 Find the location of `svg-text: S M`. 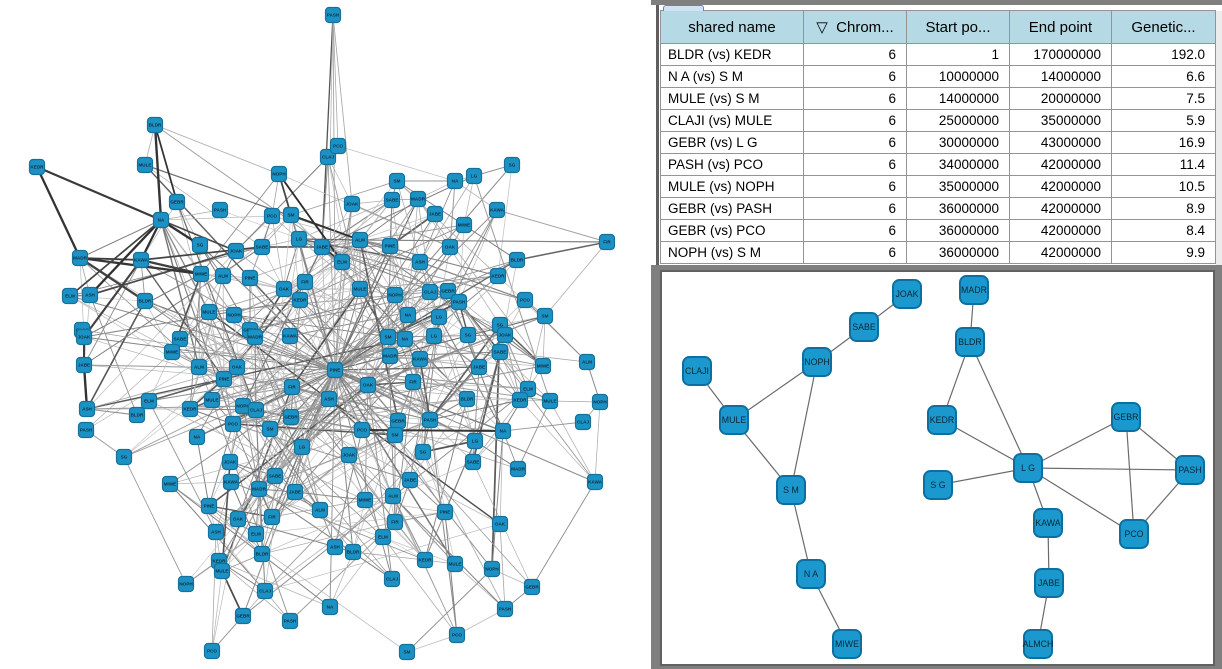

svg-text: S M is located at coordinates (791, 490).